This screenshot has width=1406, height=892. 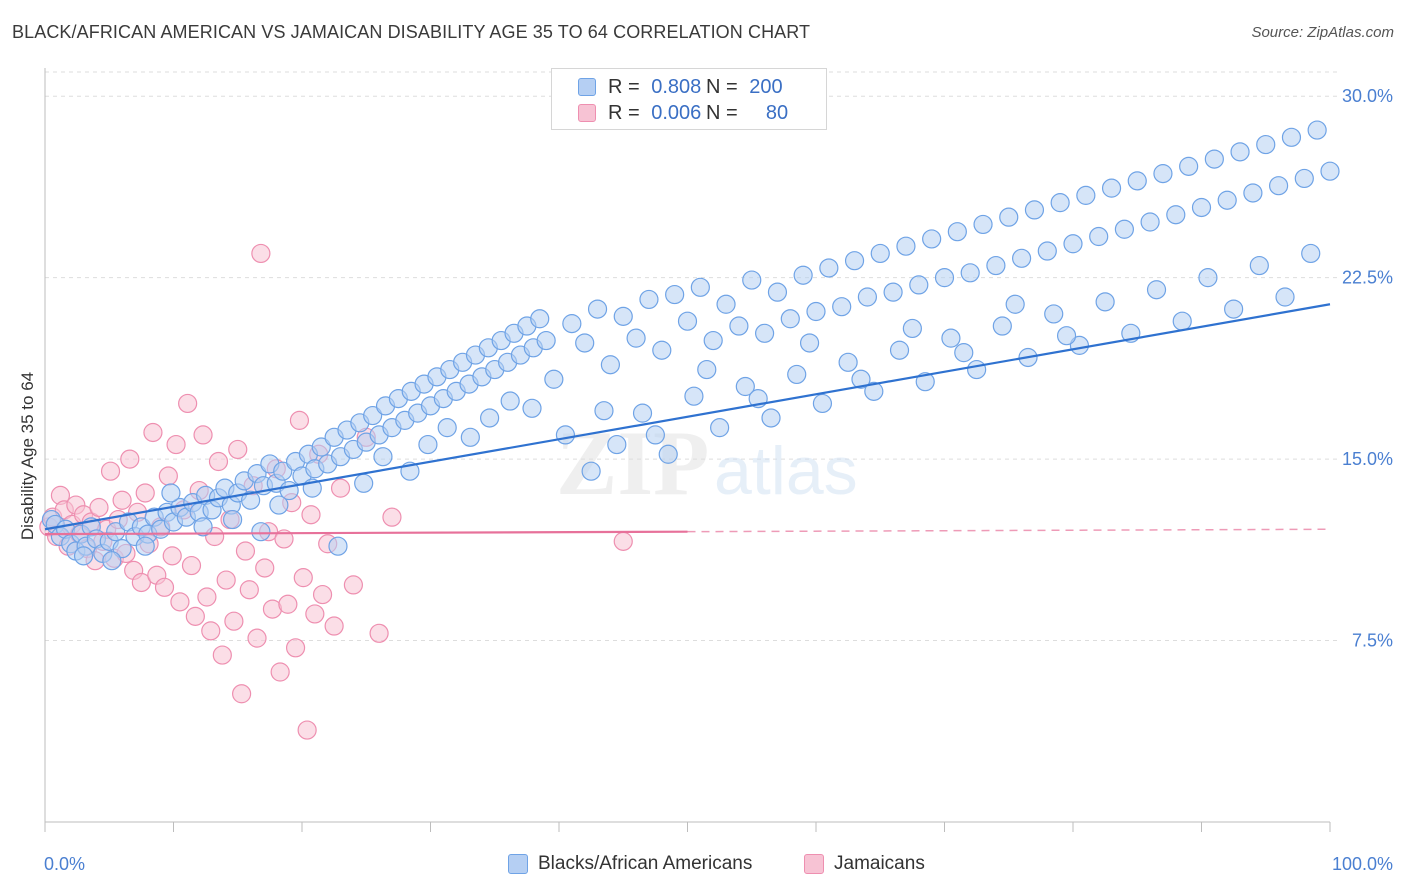 What do you see at coordinates (676, 112) in the screenshot?
I see `r-value-jamaicans: 0.006` at bounding box center [676, 112].